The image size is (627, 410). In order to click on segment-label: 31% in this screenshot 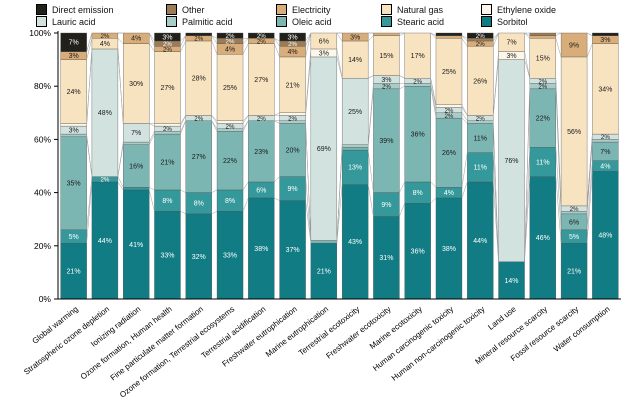, I will do `click(386, 258)`.